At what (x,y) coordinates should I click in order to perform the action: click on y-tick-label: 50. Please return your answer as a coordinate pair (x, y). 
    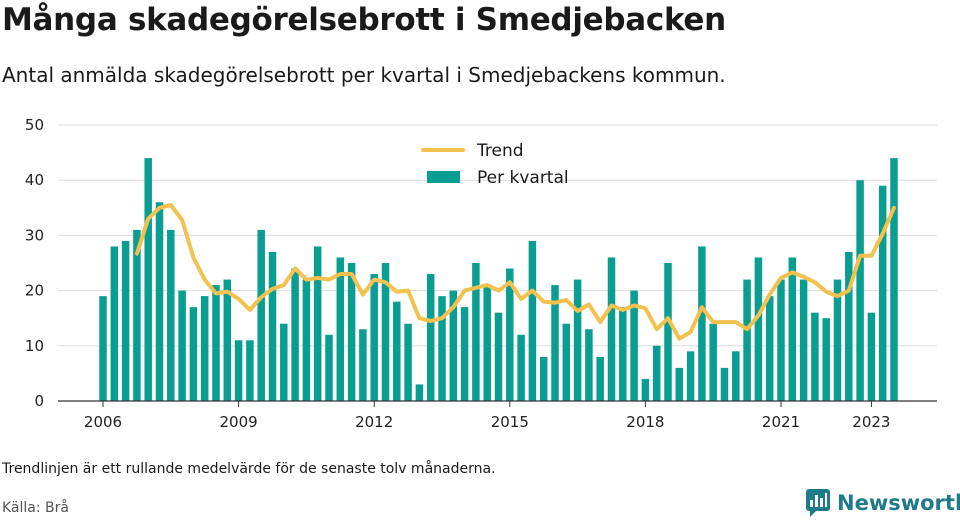
    Looking at the image, I should click on (34, 125).